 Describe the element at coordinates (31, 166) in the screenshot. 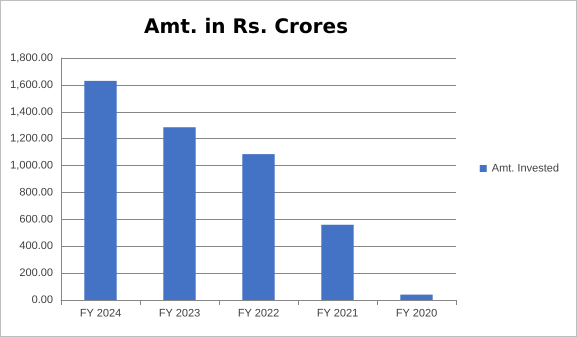

I see `y-tick-label: 1,000.00` at that location.